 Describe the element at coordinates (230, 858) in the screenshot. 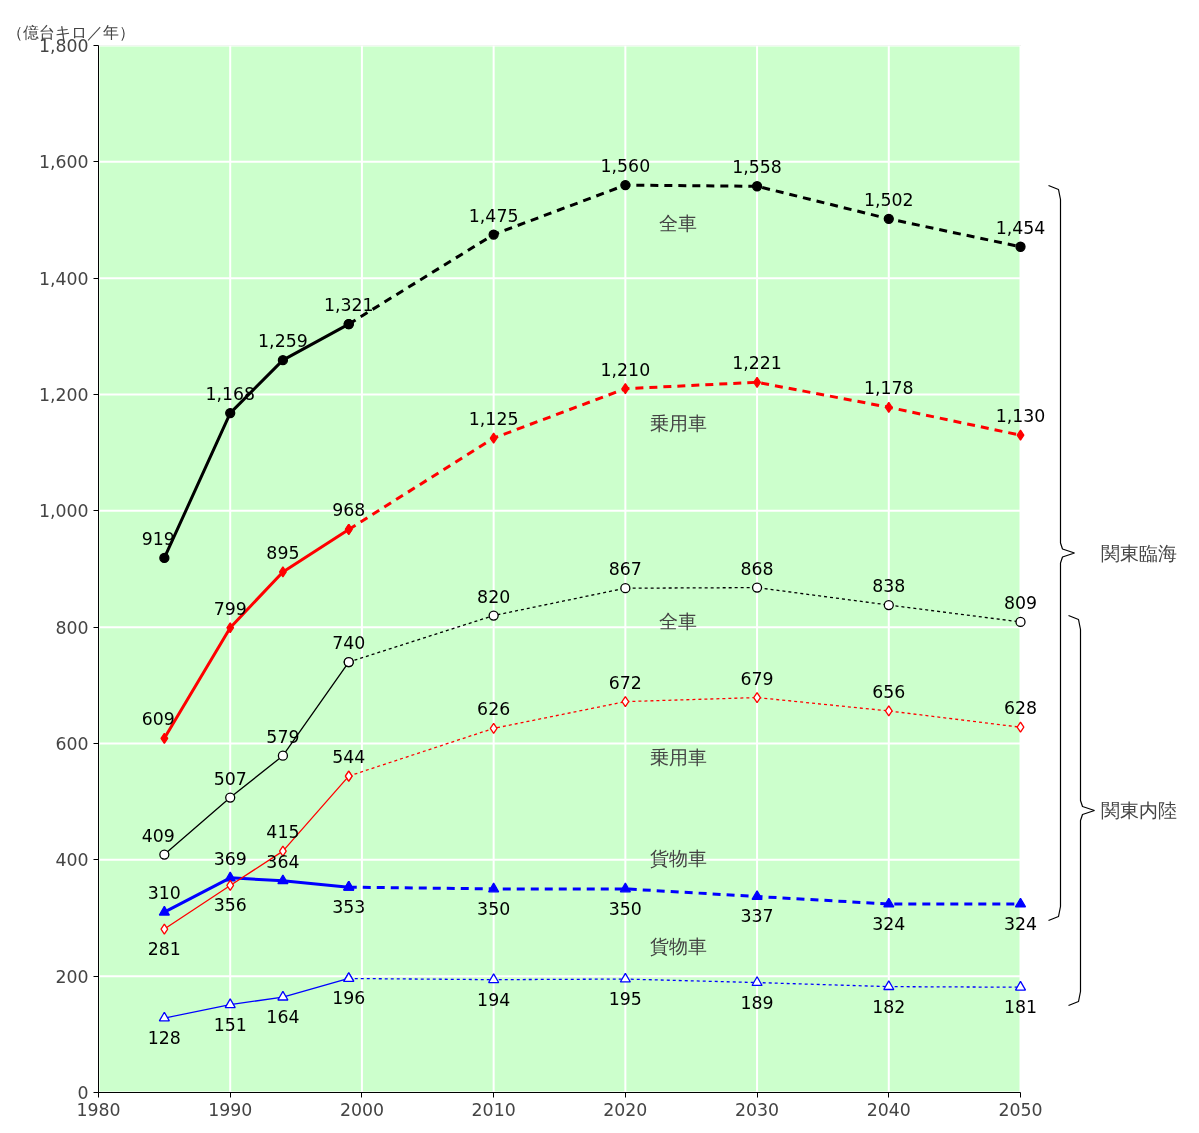

I see `data-label: 369` at that location.